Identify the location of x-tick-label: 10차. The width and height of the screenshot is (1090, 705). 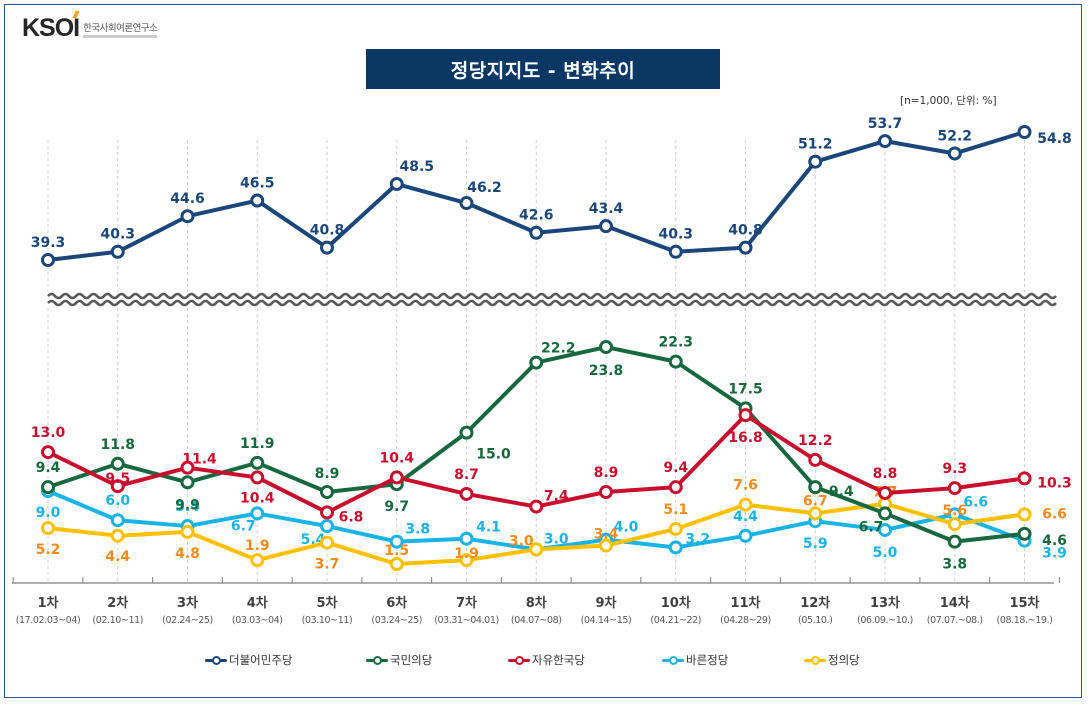
(676, 603).